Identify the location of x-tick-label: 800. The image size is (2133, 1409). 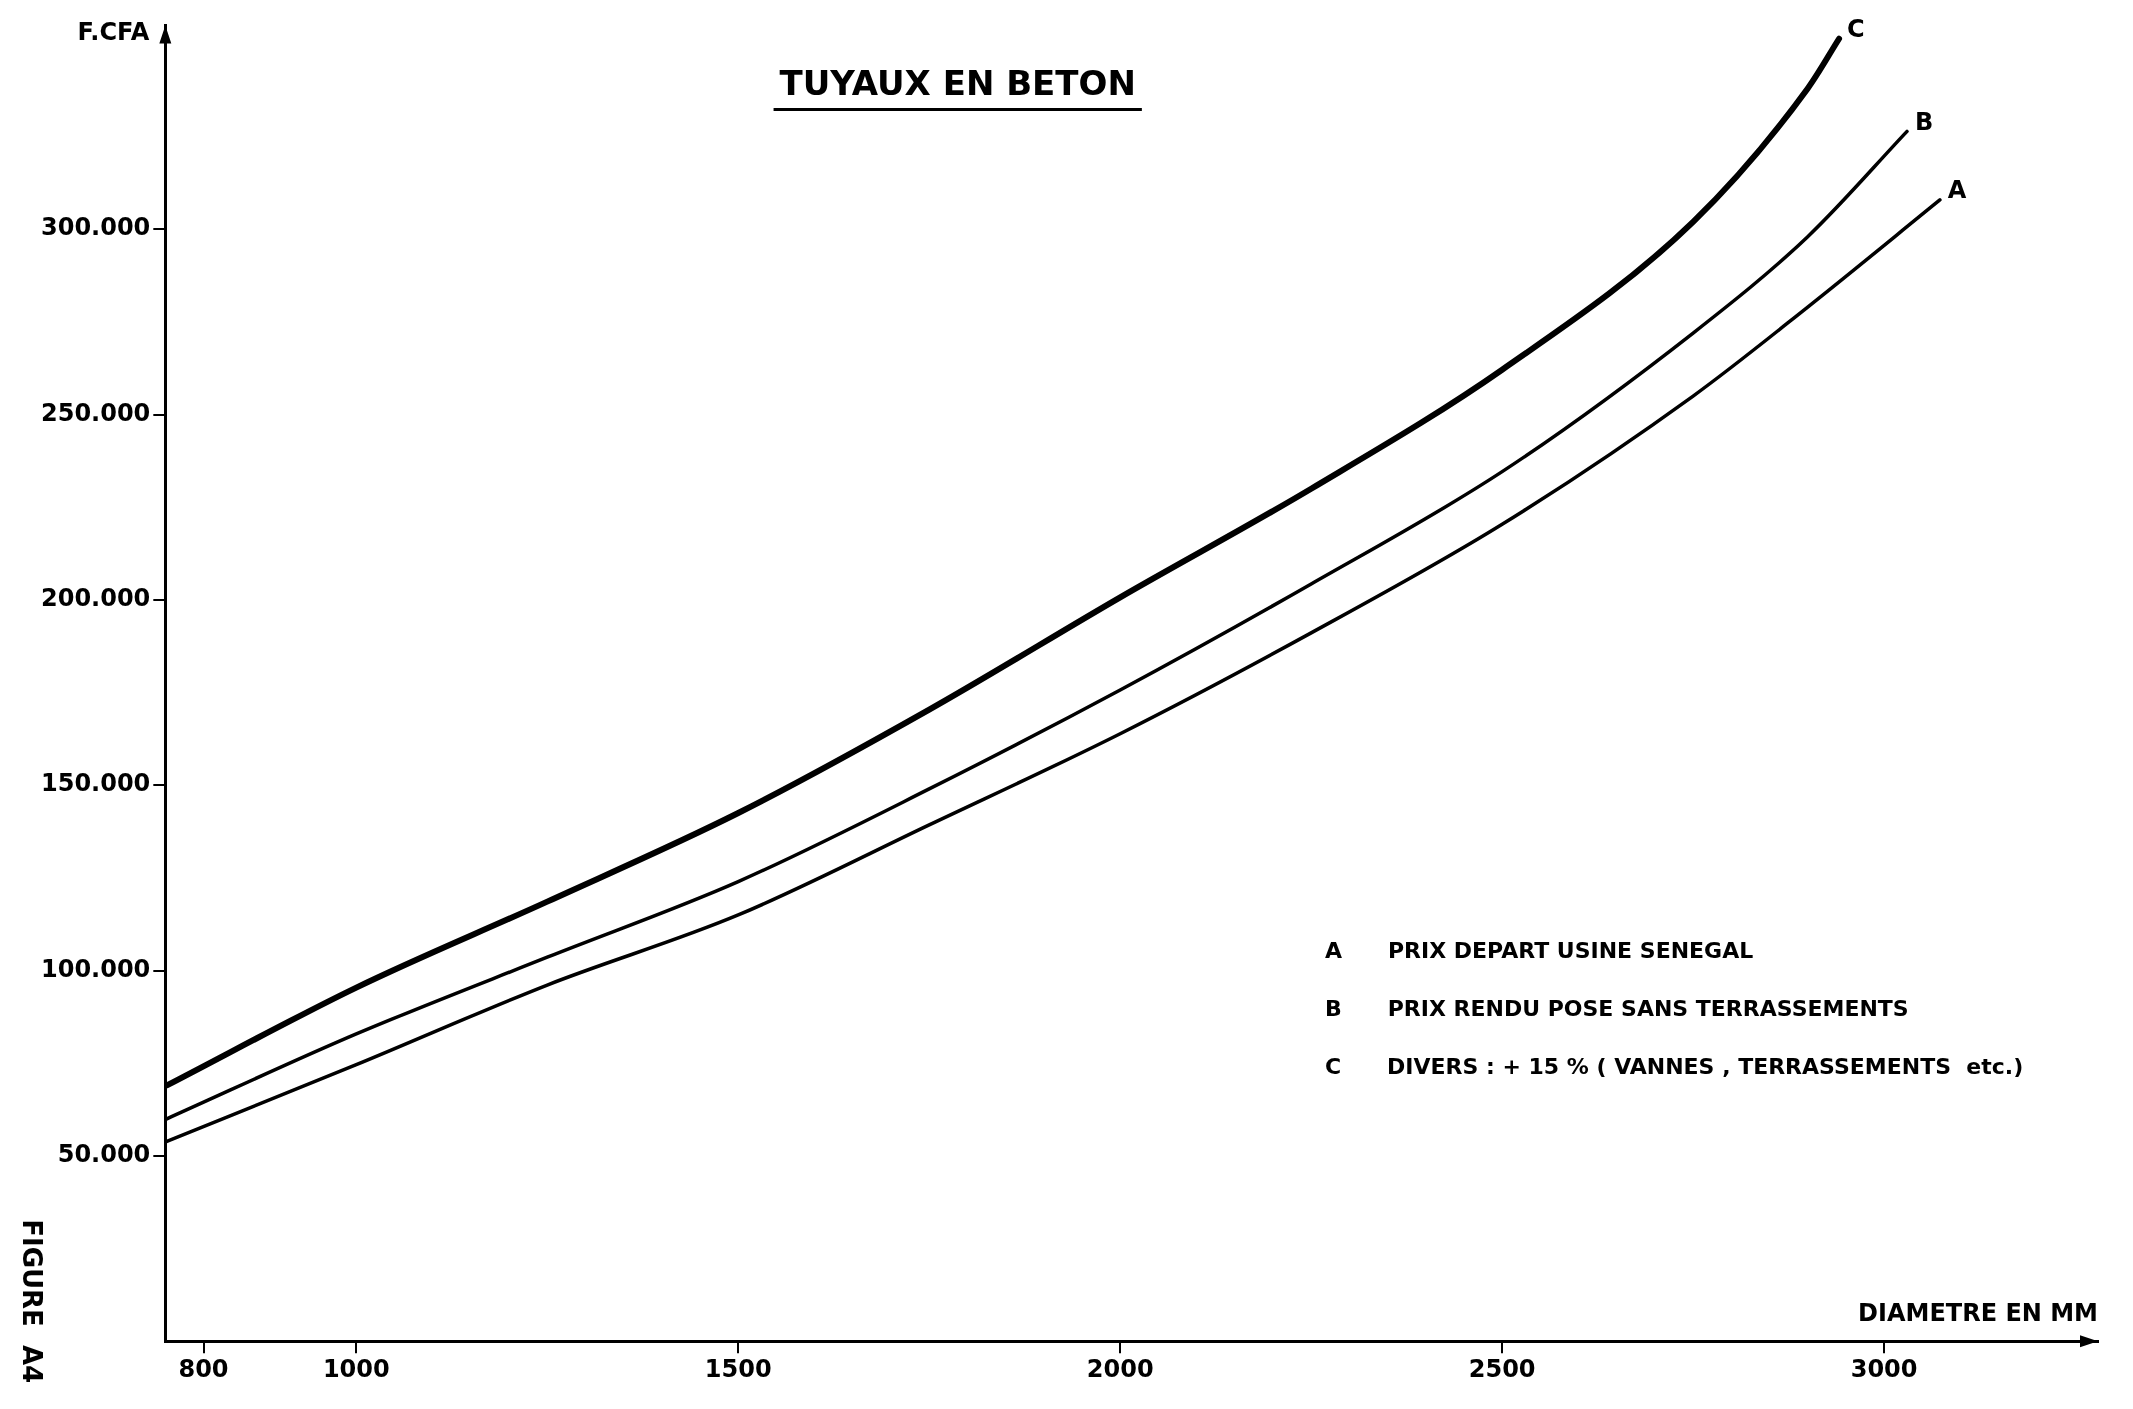
(203, 1368).